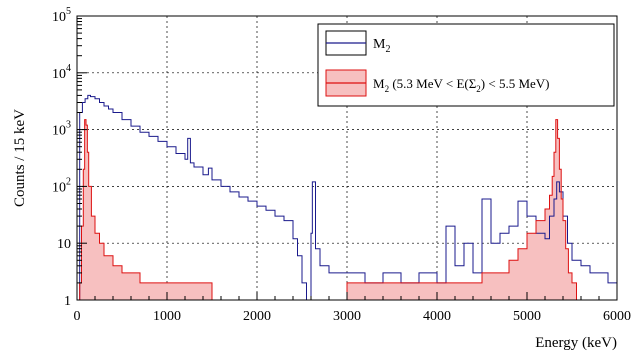 Image resolution: width=638 pixels, height=360 pixels. Describe the element at coordinates (576, 343) in the screenshot. I see `x-axis-label: Energy (keV)` at that location.